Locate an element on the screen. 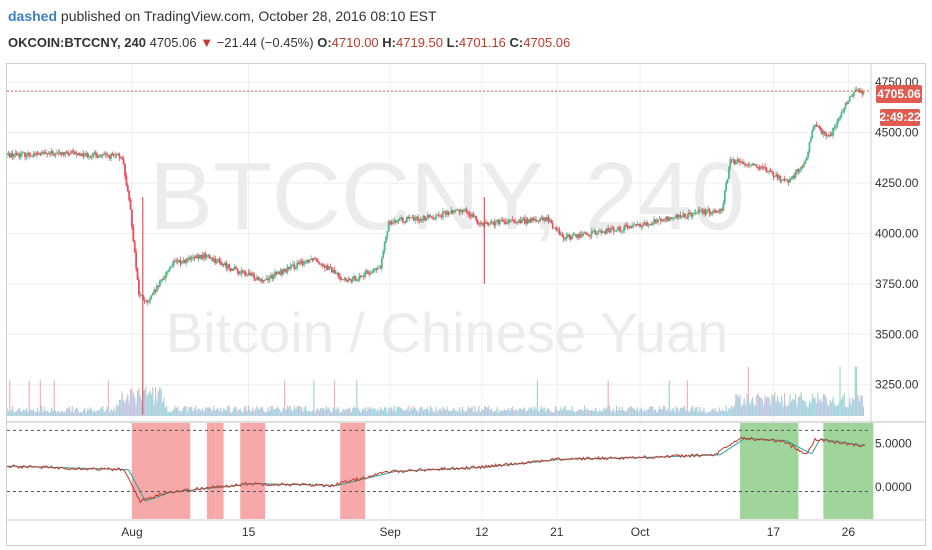 This screenshot has height=550, width=932. time-axis: Aug 15 Sep 12 21 Oct 17 26 is located at coordinates (488, 532).